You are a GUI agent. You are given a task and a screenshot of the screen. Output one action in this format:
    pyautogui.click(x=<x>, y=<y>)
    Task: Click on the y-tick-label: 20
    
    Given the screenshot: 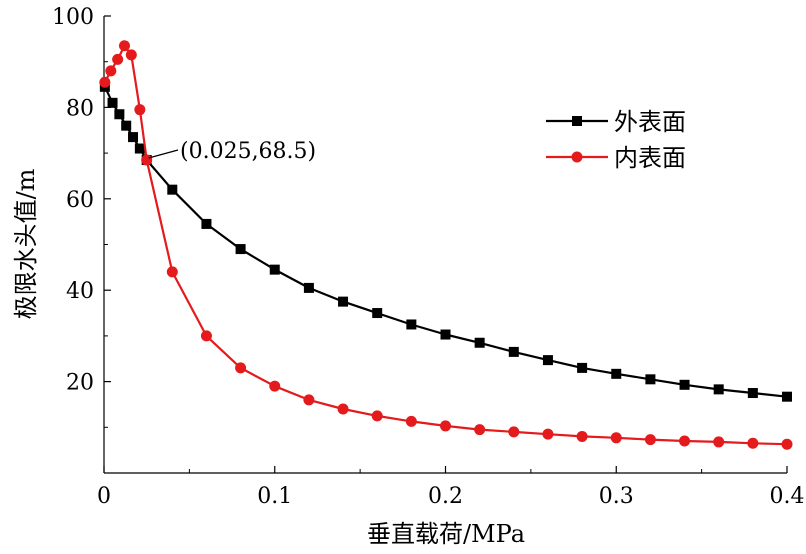 What is the action you would take?
    pyautogui.click(x=80, y=383)
    